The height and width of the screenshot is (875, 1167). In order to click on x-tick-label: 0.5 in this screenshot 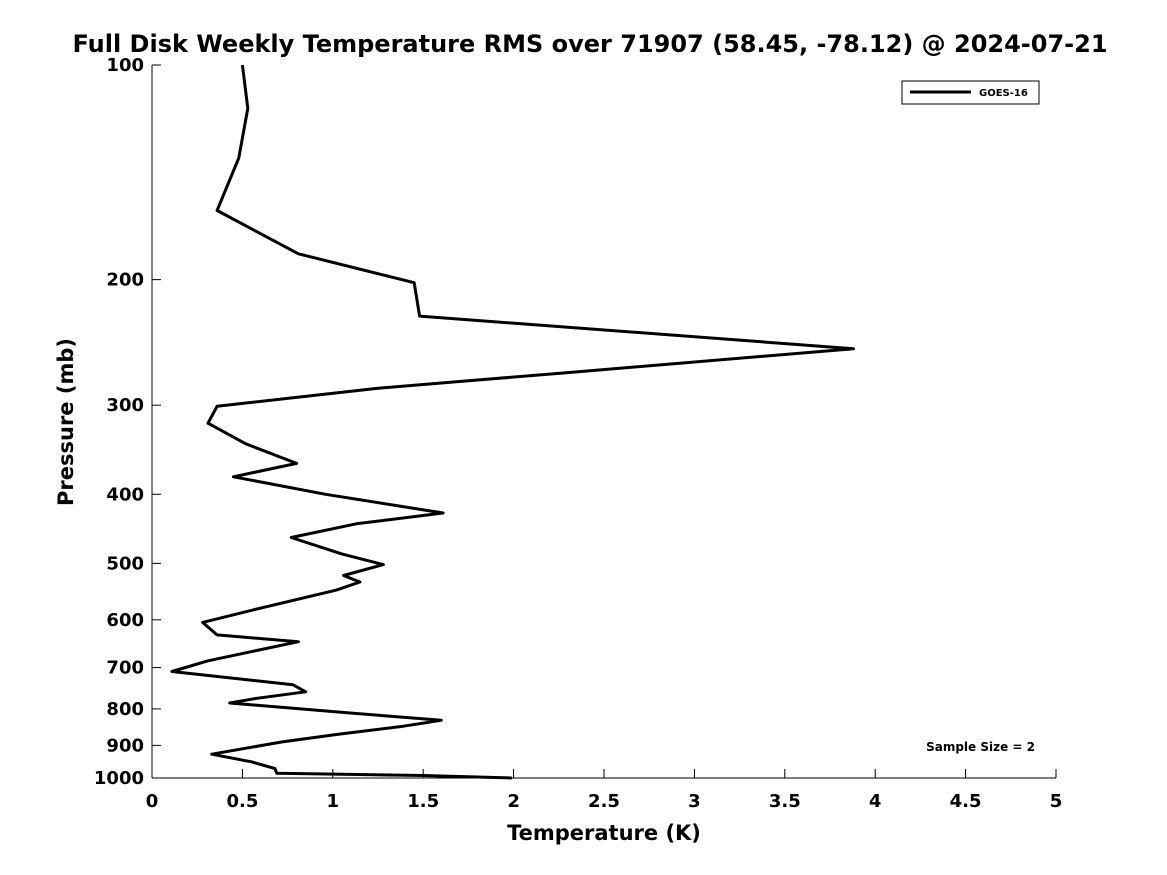, I will do `click(242, 801)`.